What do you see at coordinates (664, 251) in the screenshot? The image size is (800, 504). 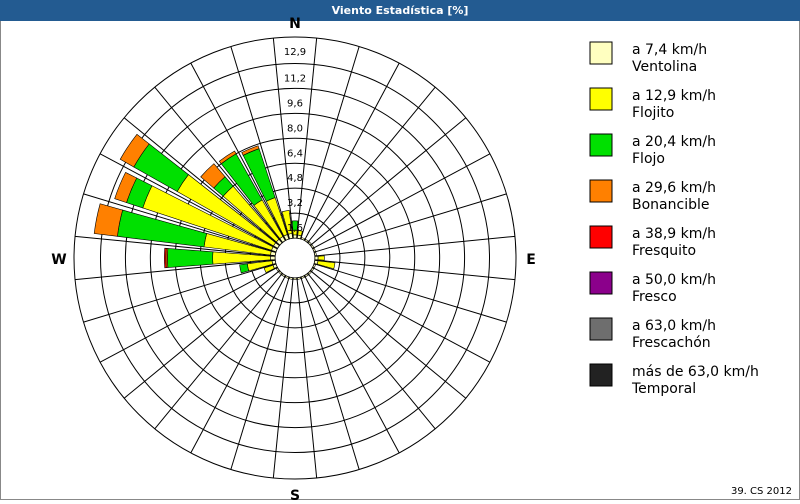 I see `legend-label: Fresquito` at bounding box center [664, 251].